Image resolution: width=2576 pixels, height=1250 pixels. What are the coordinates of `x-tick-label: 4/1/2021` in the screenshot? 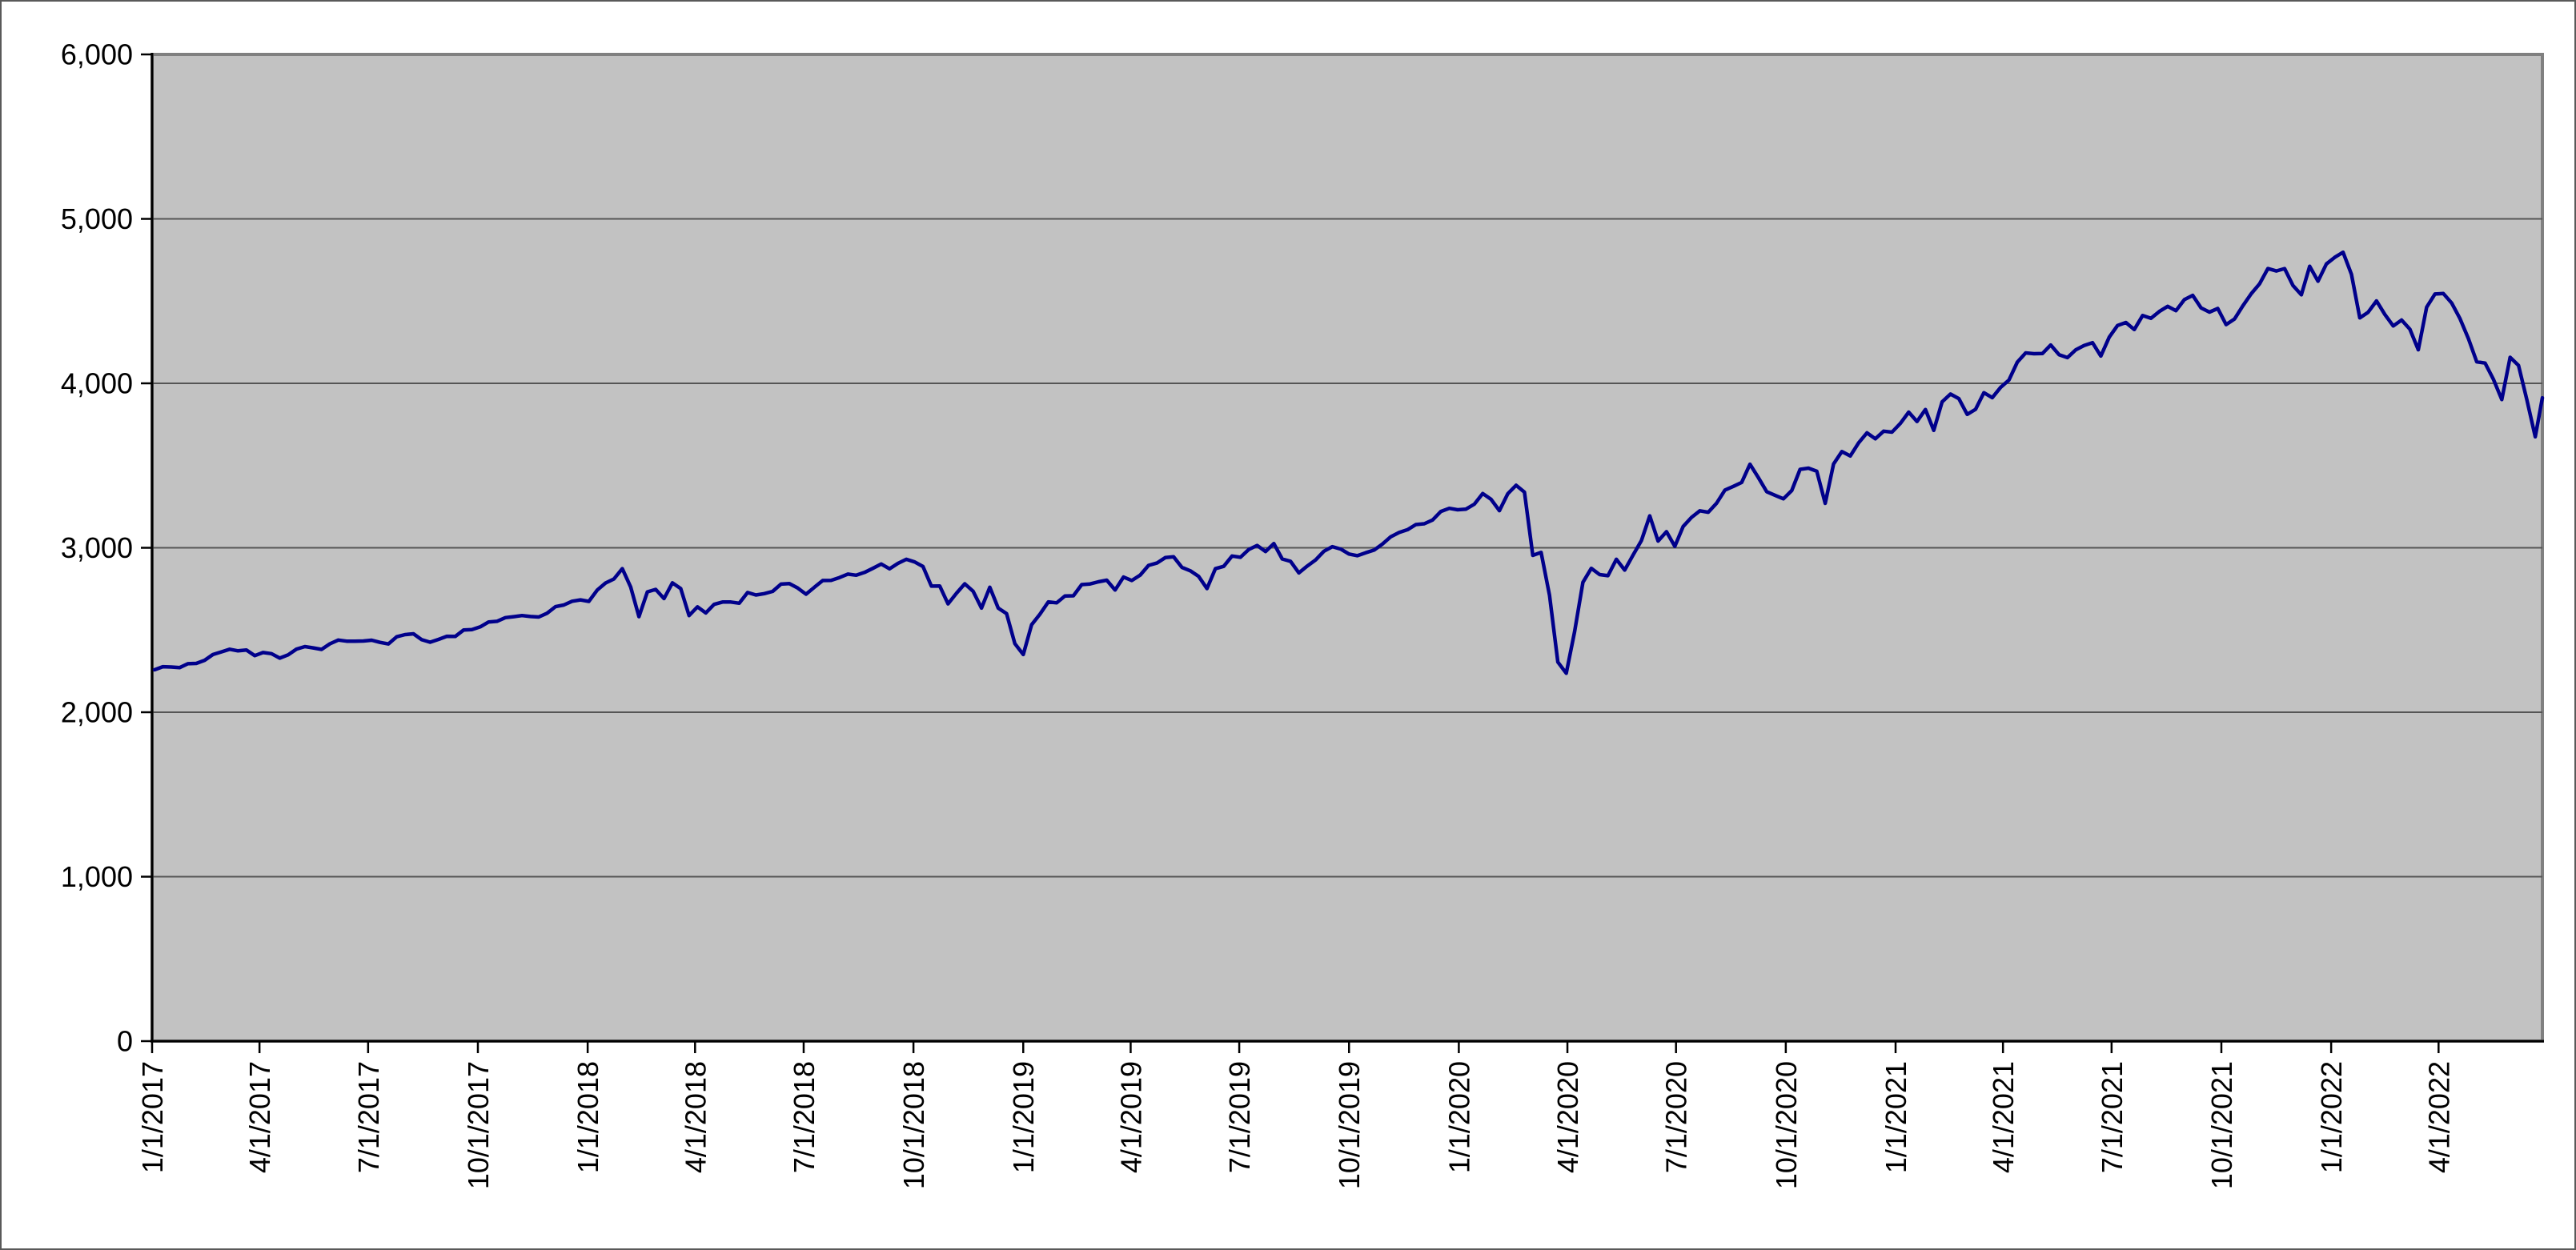 It's located at (2004, 1117).